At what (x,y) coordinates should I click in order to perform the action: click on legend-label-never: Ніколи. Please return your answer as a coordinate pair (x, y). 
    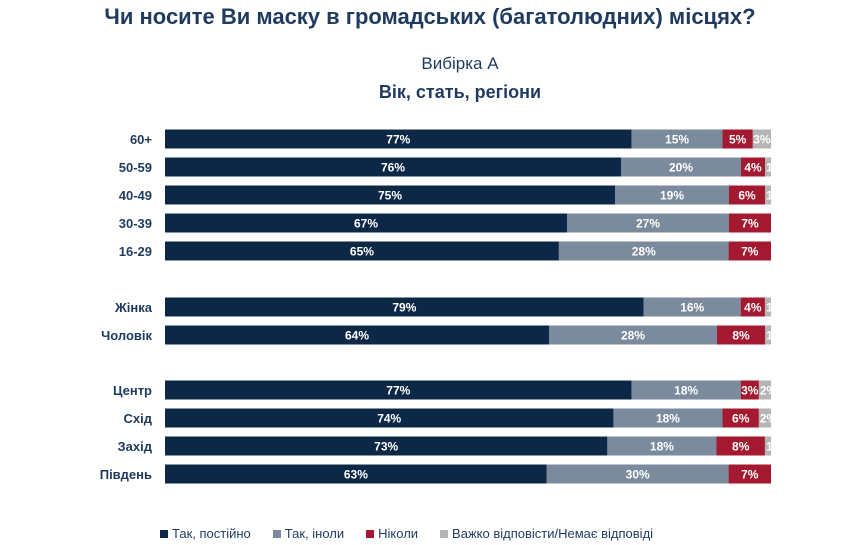
    Looking at the image, I should click on (398, 533).